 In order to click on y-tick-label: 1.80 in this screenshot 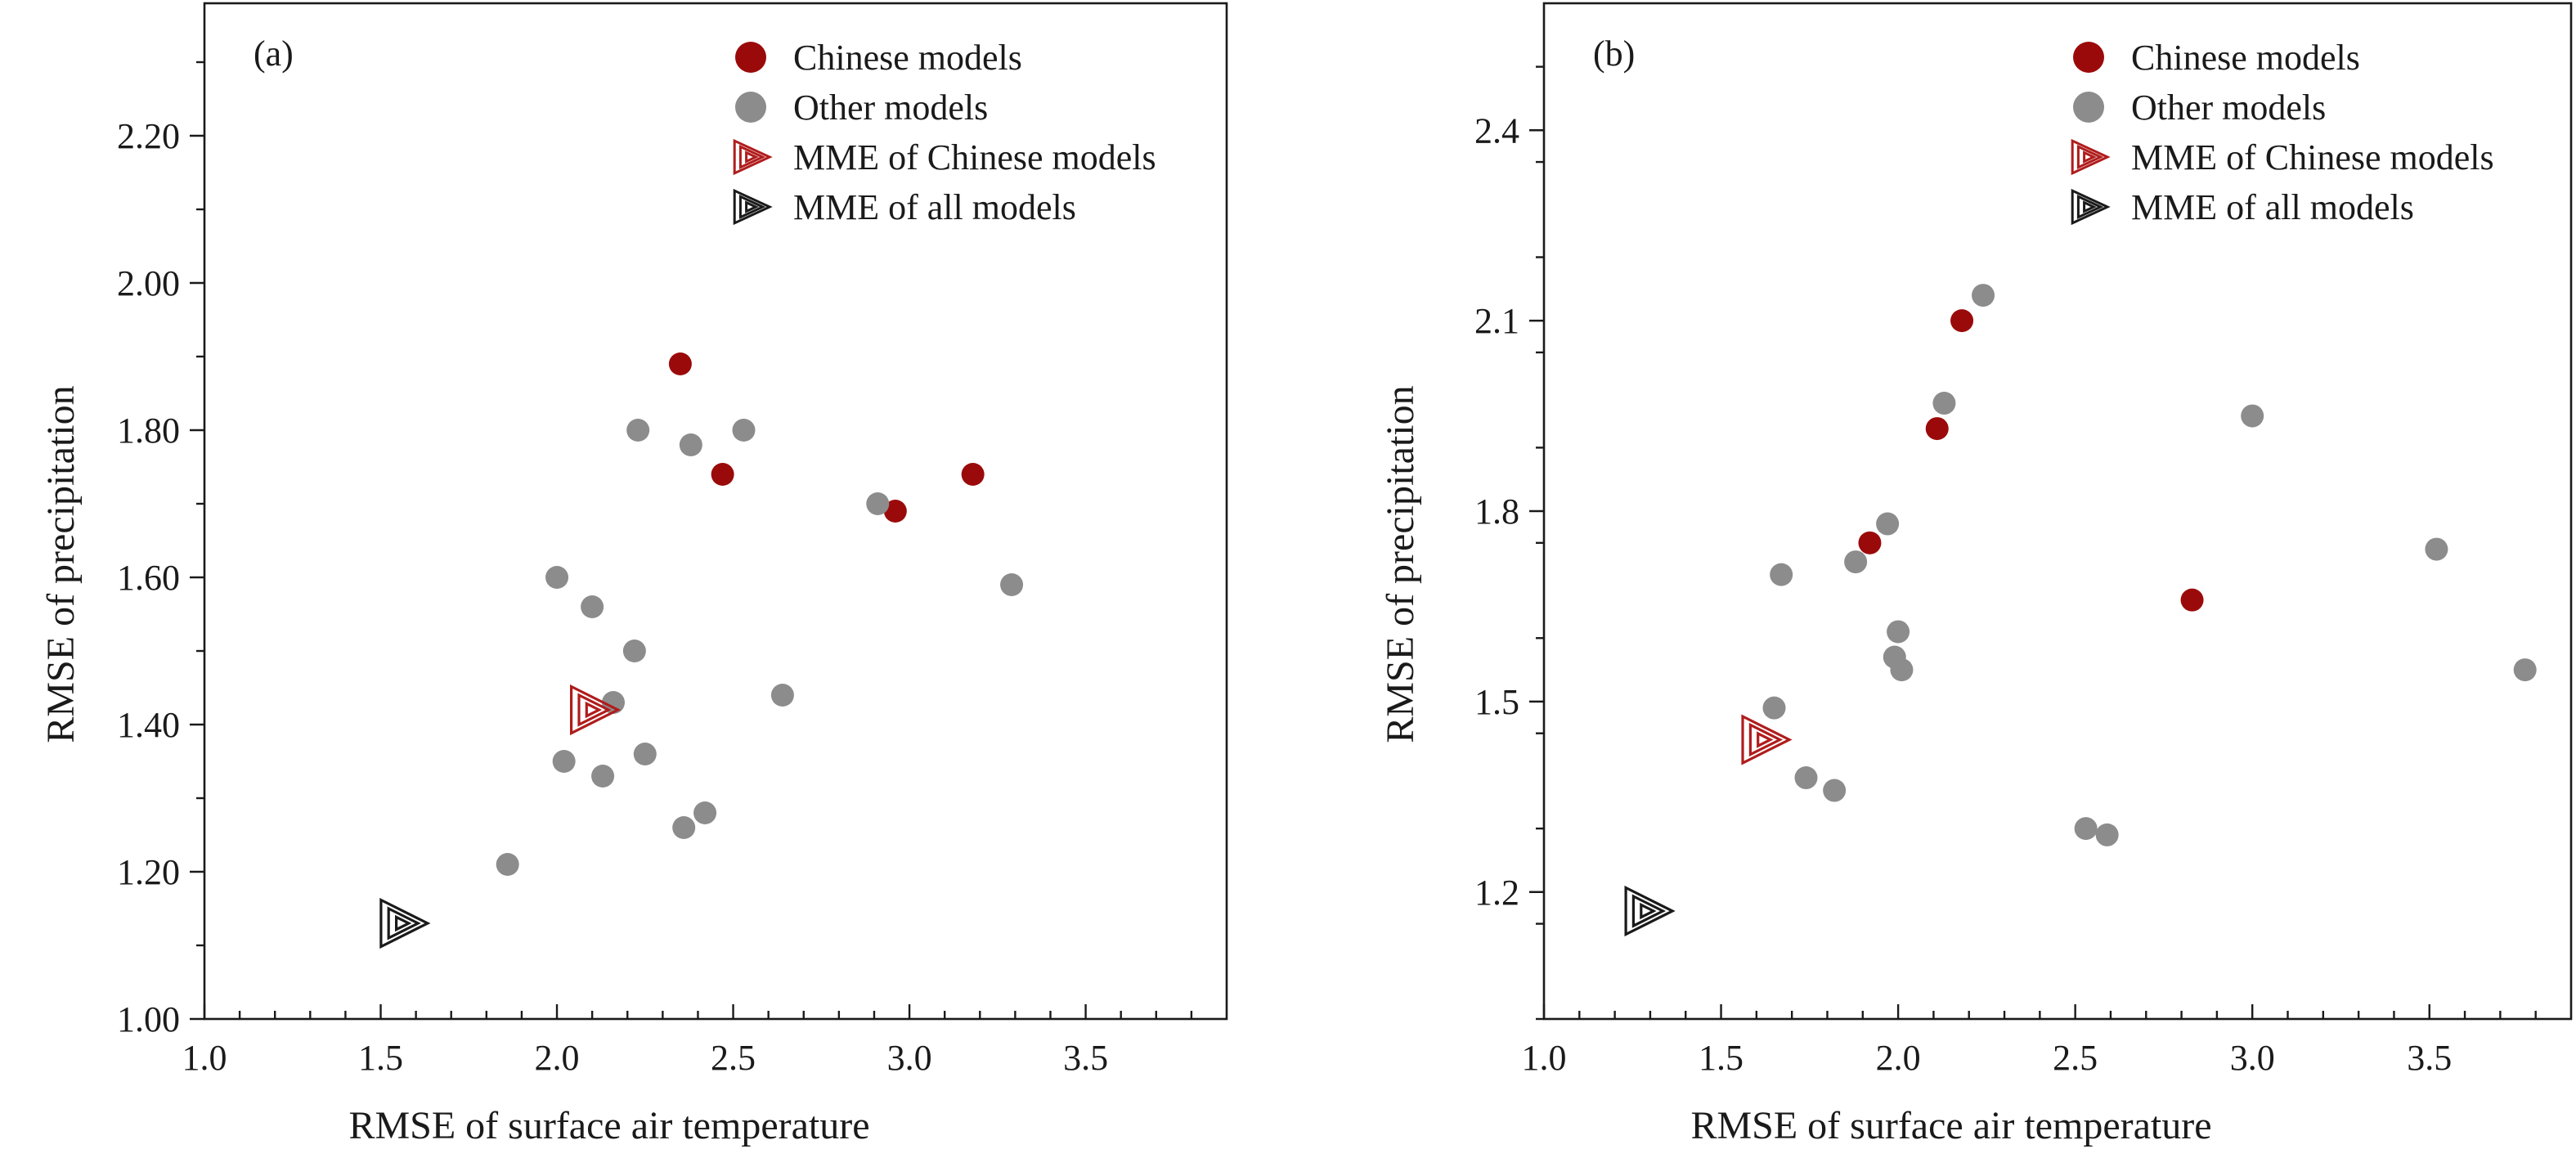, I will do `click(148, 431)`.